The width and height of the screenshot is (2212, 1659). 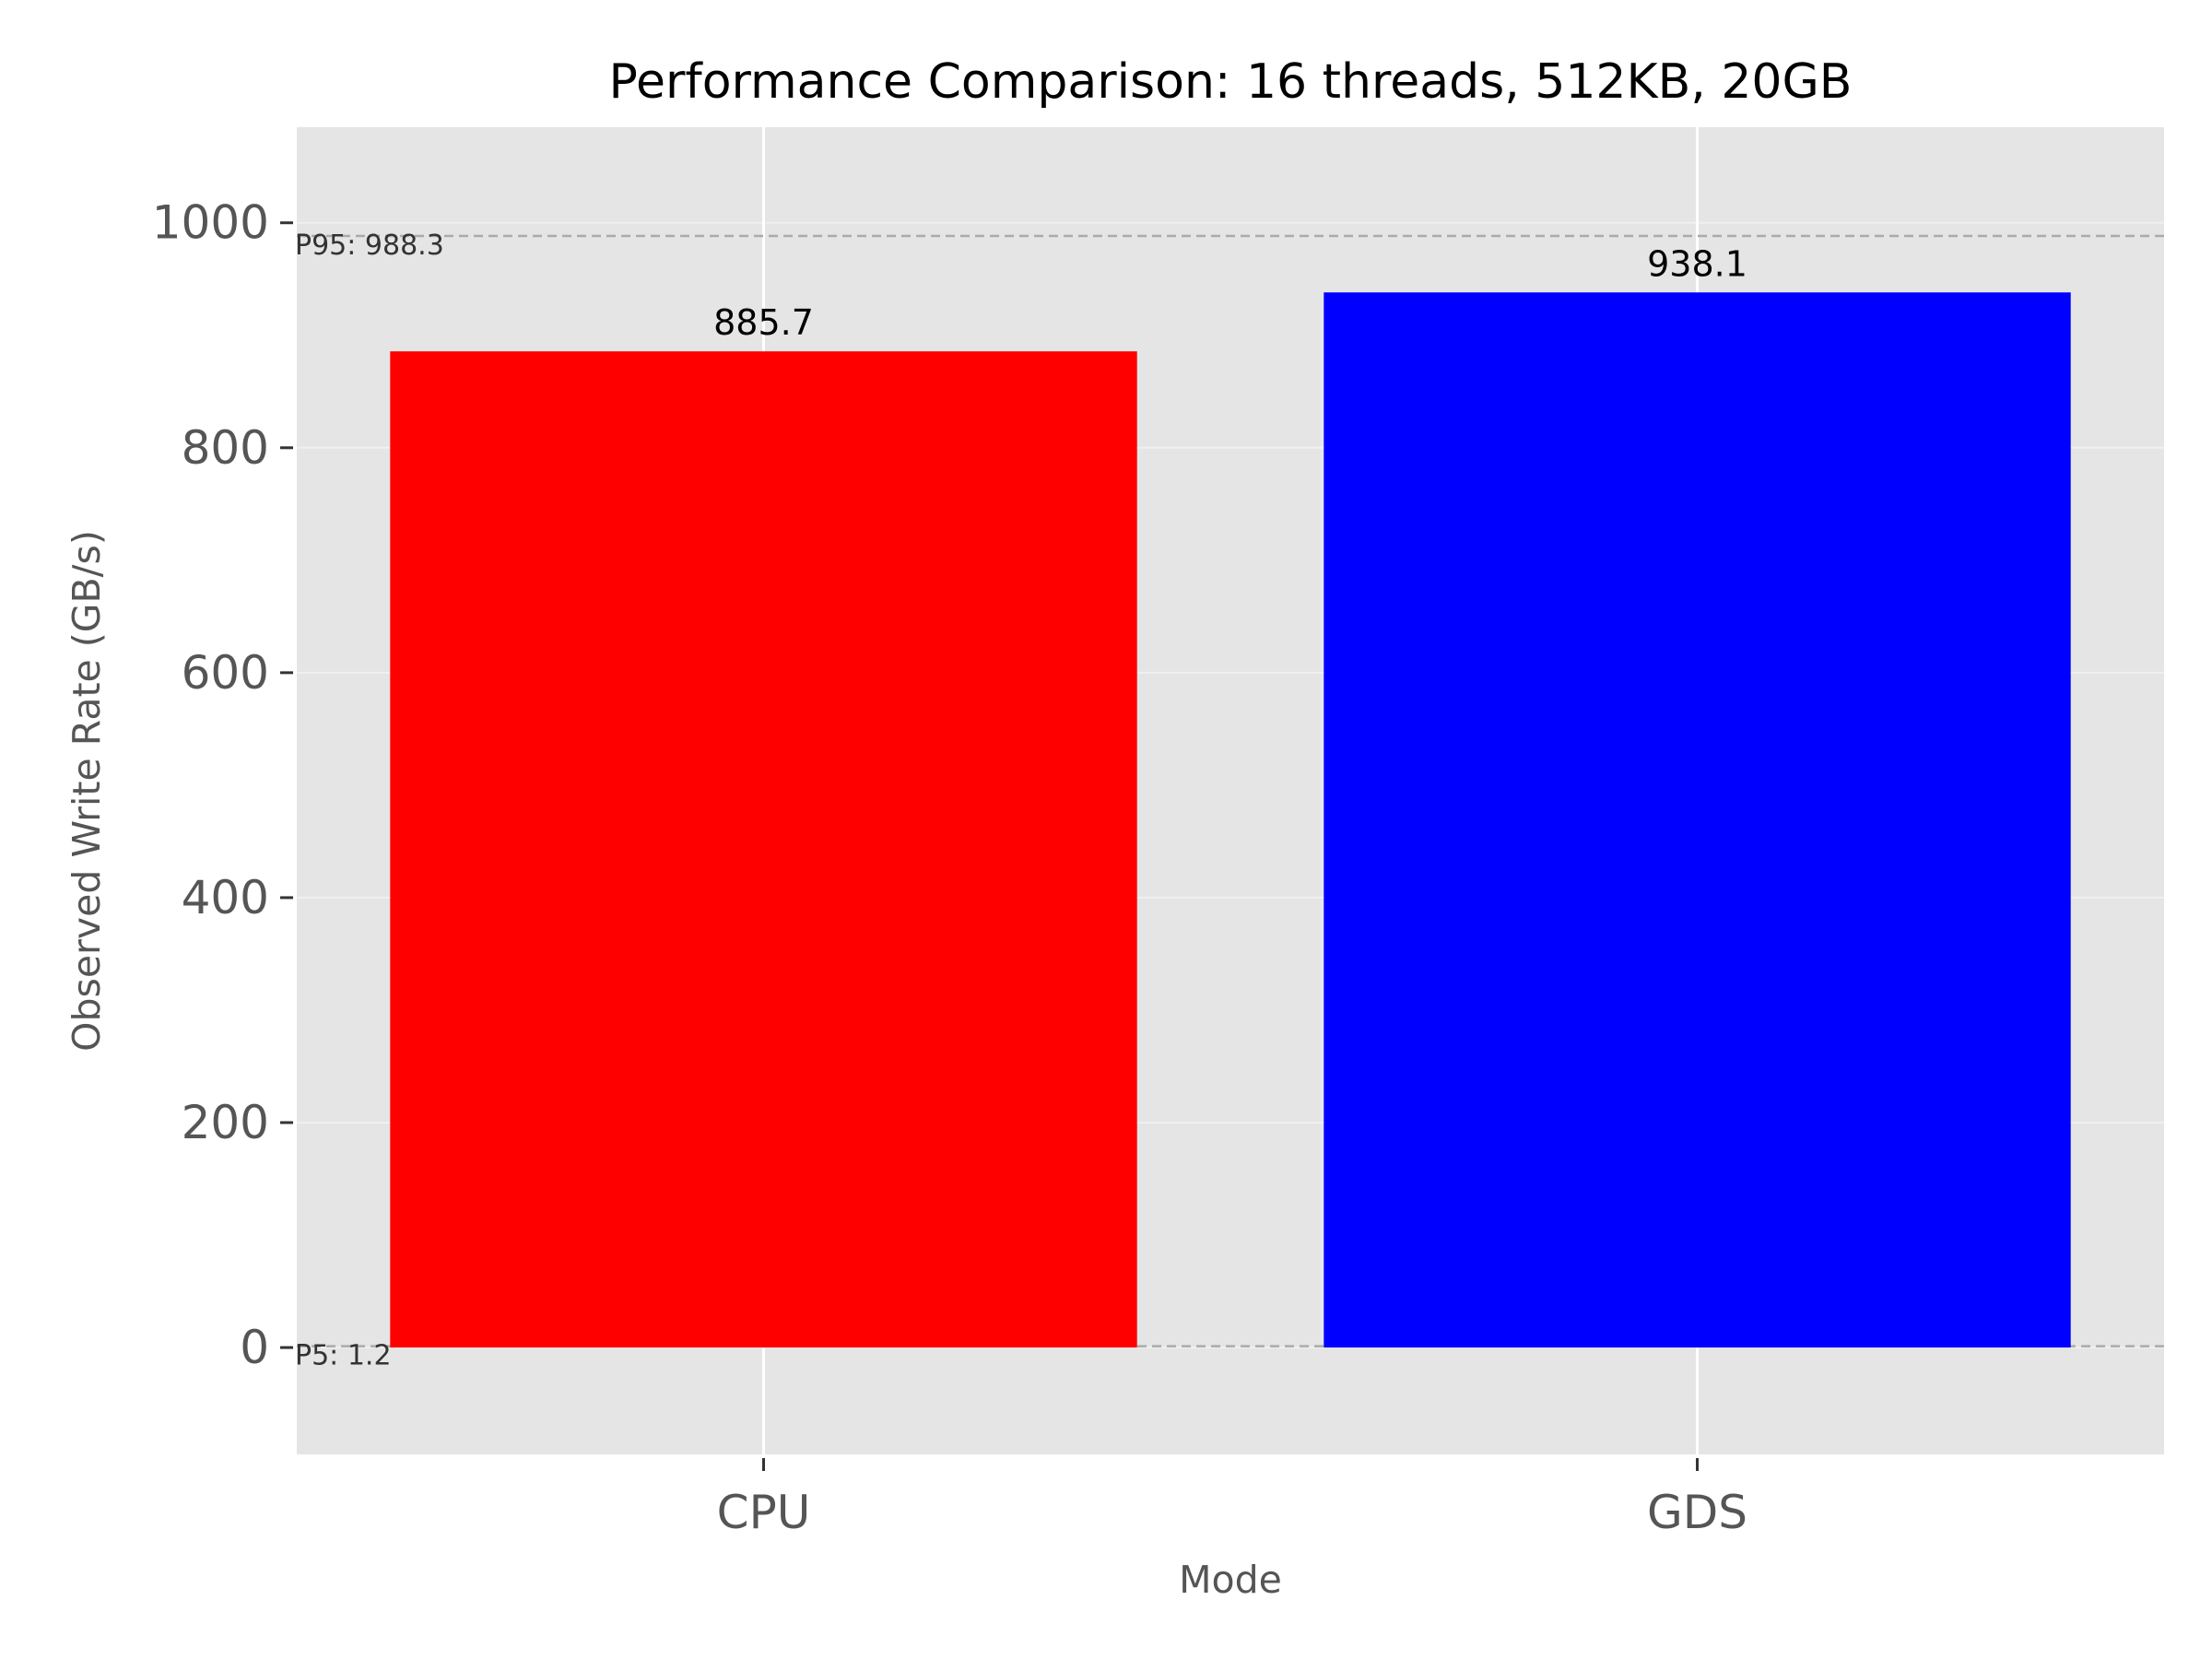 I want to click on reference-line-label: P95: 988.3, so click(x=369, y=245).